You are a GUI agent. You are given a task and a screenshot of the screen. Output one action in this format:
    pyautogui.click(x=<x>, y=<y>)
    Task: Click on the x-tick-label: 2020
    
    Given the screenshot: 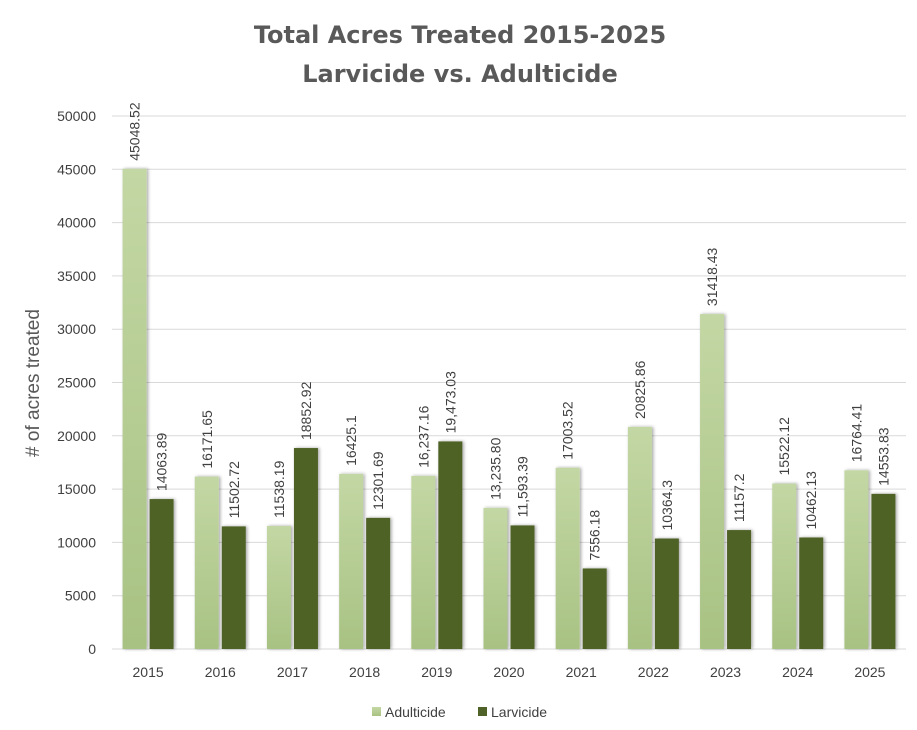 What is the action you would take?
    pyautogui.click(x=508, y=672)
    